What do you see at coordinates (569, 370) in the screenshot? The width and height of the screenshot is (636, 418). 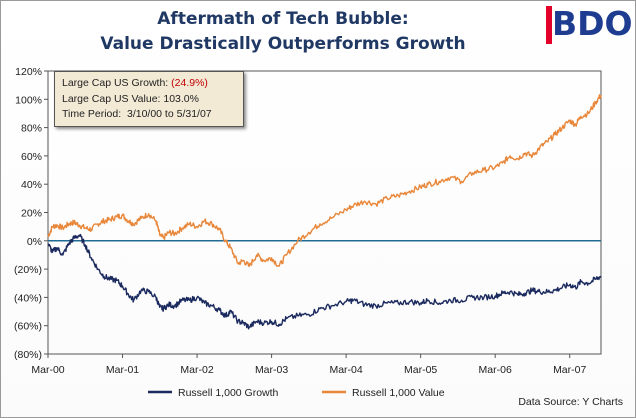 I see `x-tick-label: Mar-07` at bounding box center [569, 370].